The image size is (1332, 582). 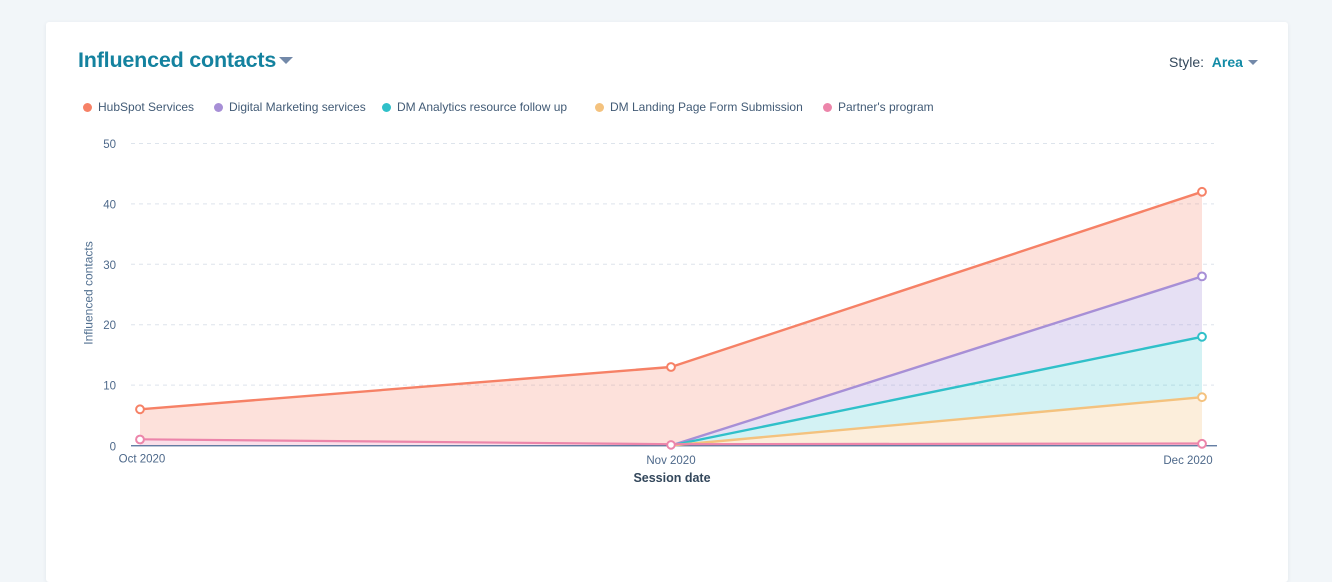 I want to click on svg-text: Nov 2020, so click(x=670, y=461).